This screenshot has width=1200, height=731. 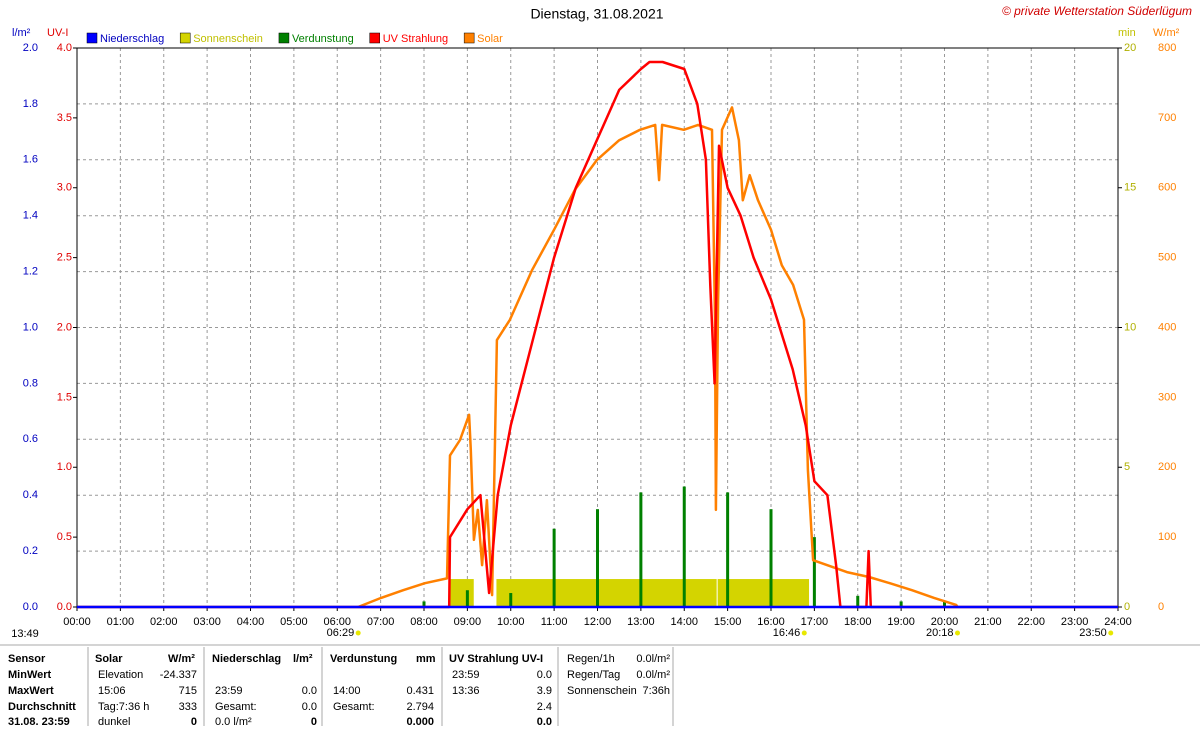 What do you see at coordinates (120, 675) in the screenshot?
I see `cell-label: Elevation` at bounding box center [120, 675].